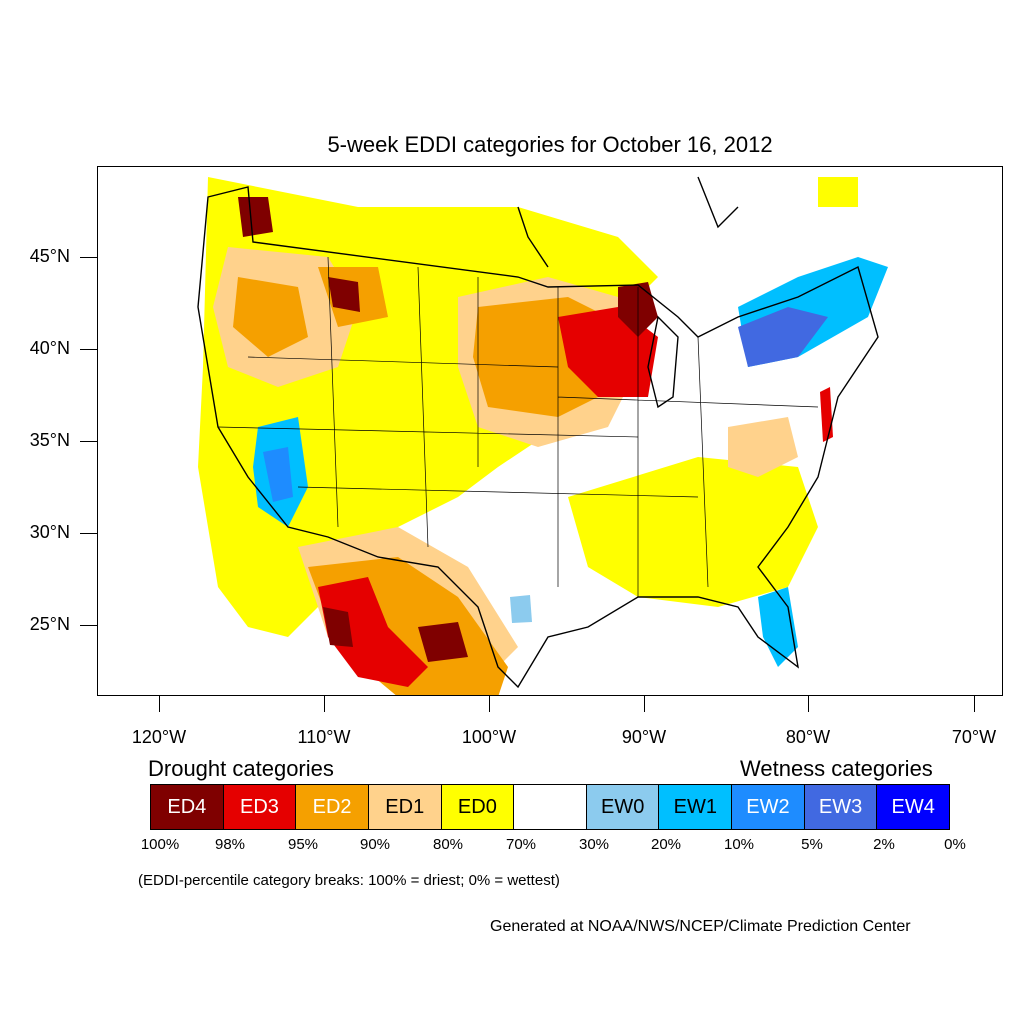 The width and height of the screenshot is (1024, 1024). I want to click on ed1-field-appalachia, so click(763, 447).